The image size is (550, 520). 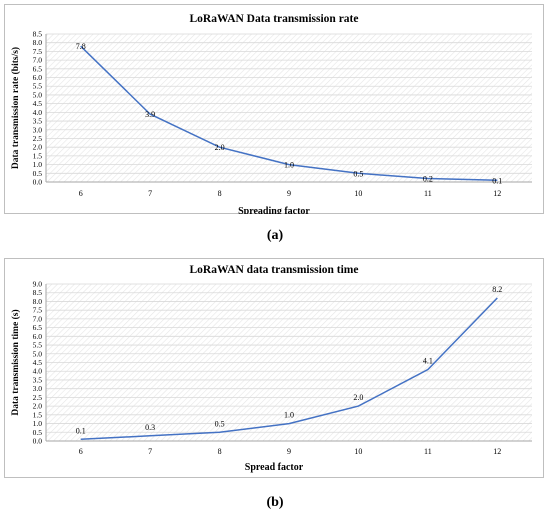 I want to click on y-axis-label: Data transmission time (s), so click(x=15, y=362).